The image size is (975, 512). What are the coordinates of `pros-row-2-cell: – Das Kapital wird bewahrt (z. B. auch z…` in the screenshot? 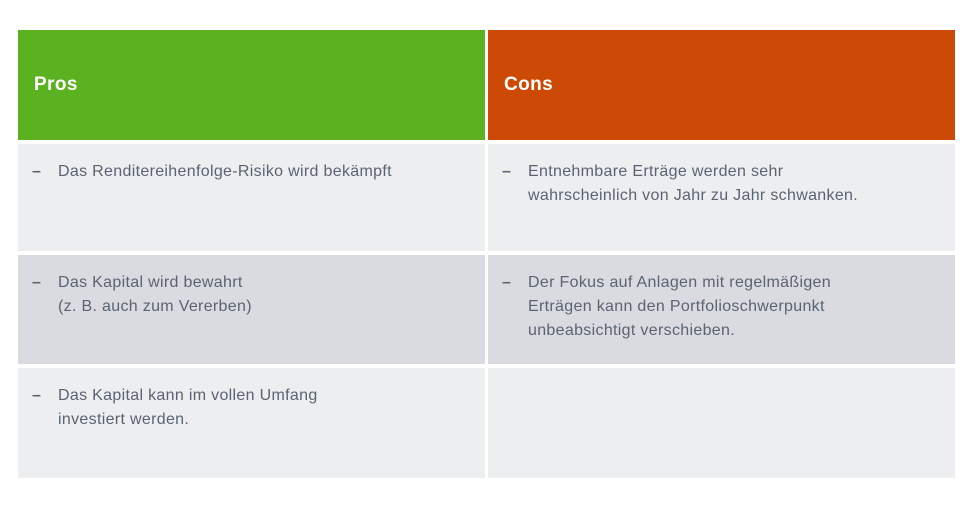 It's located at (251, 309).